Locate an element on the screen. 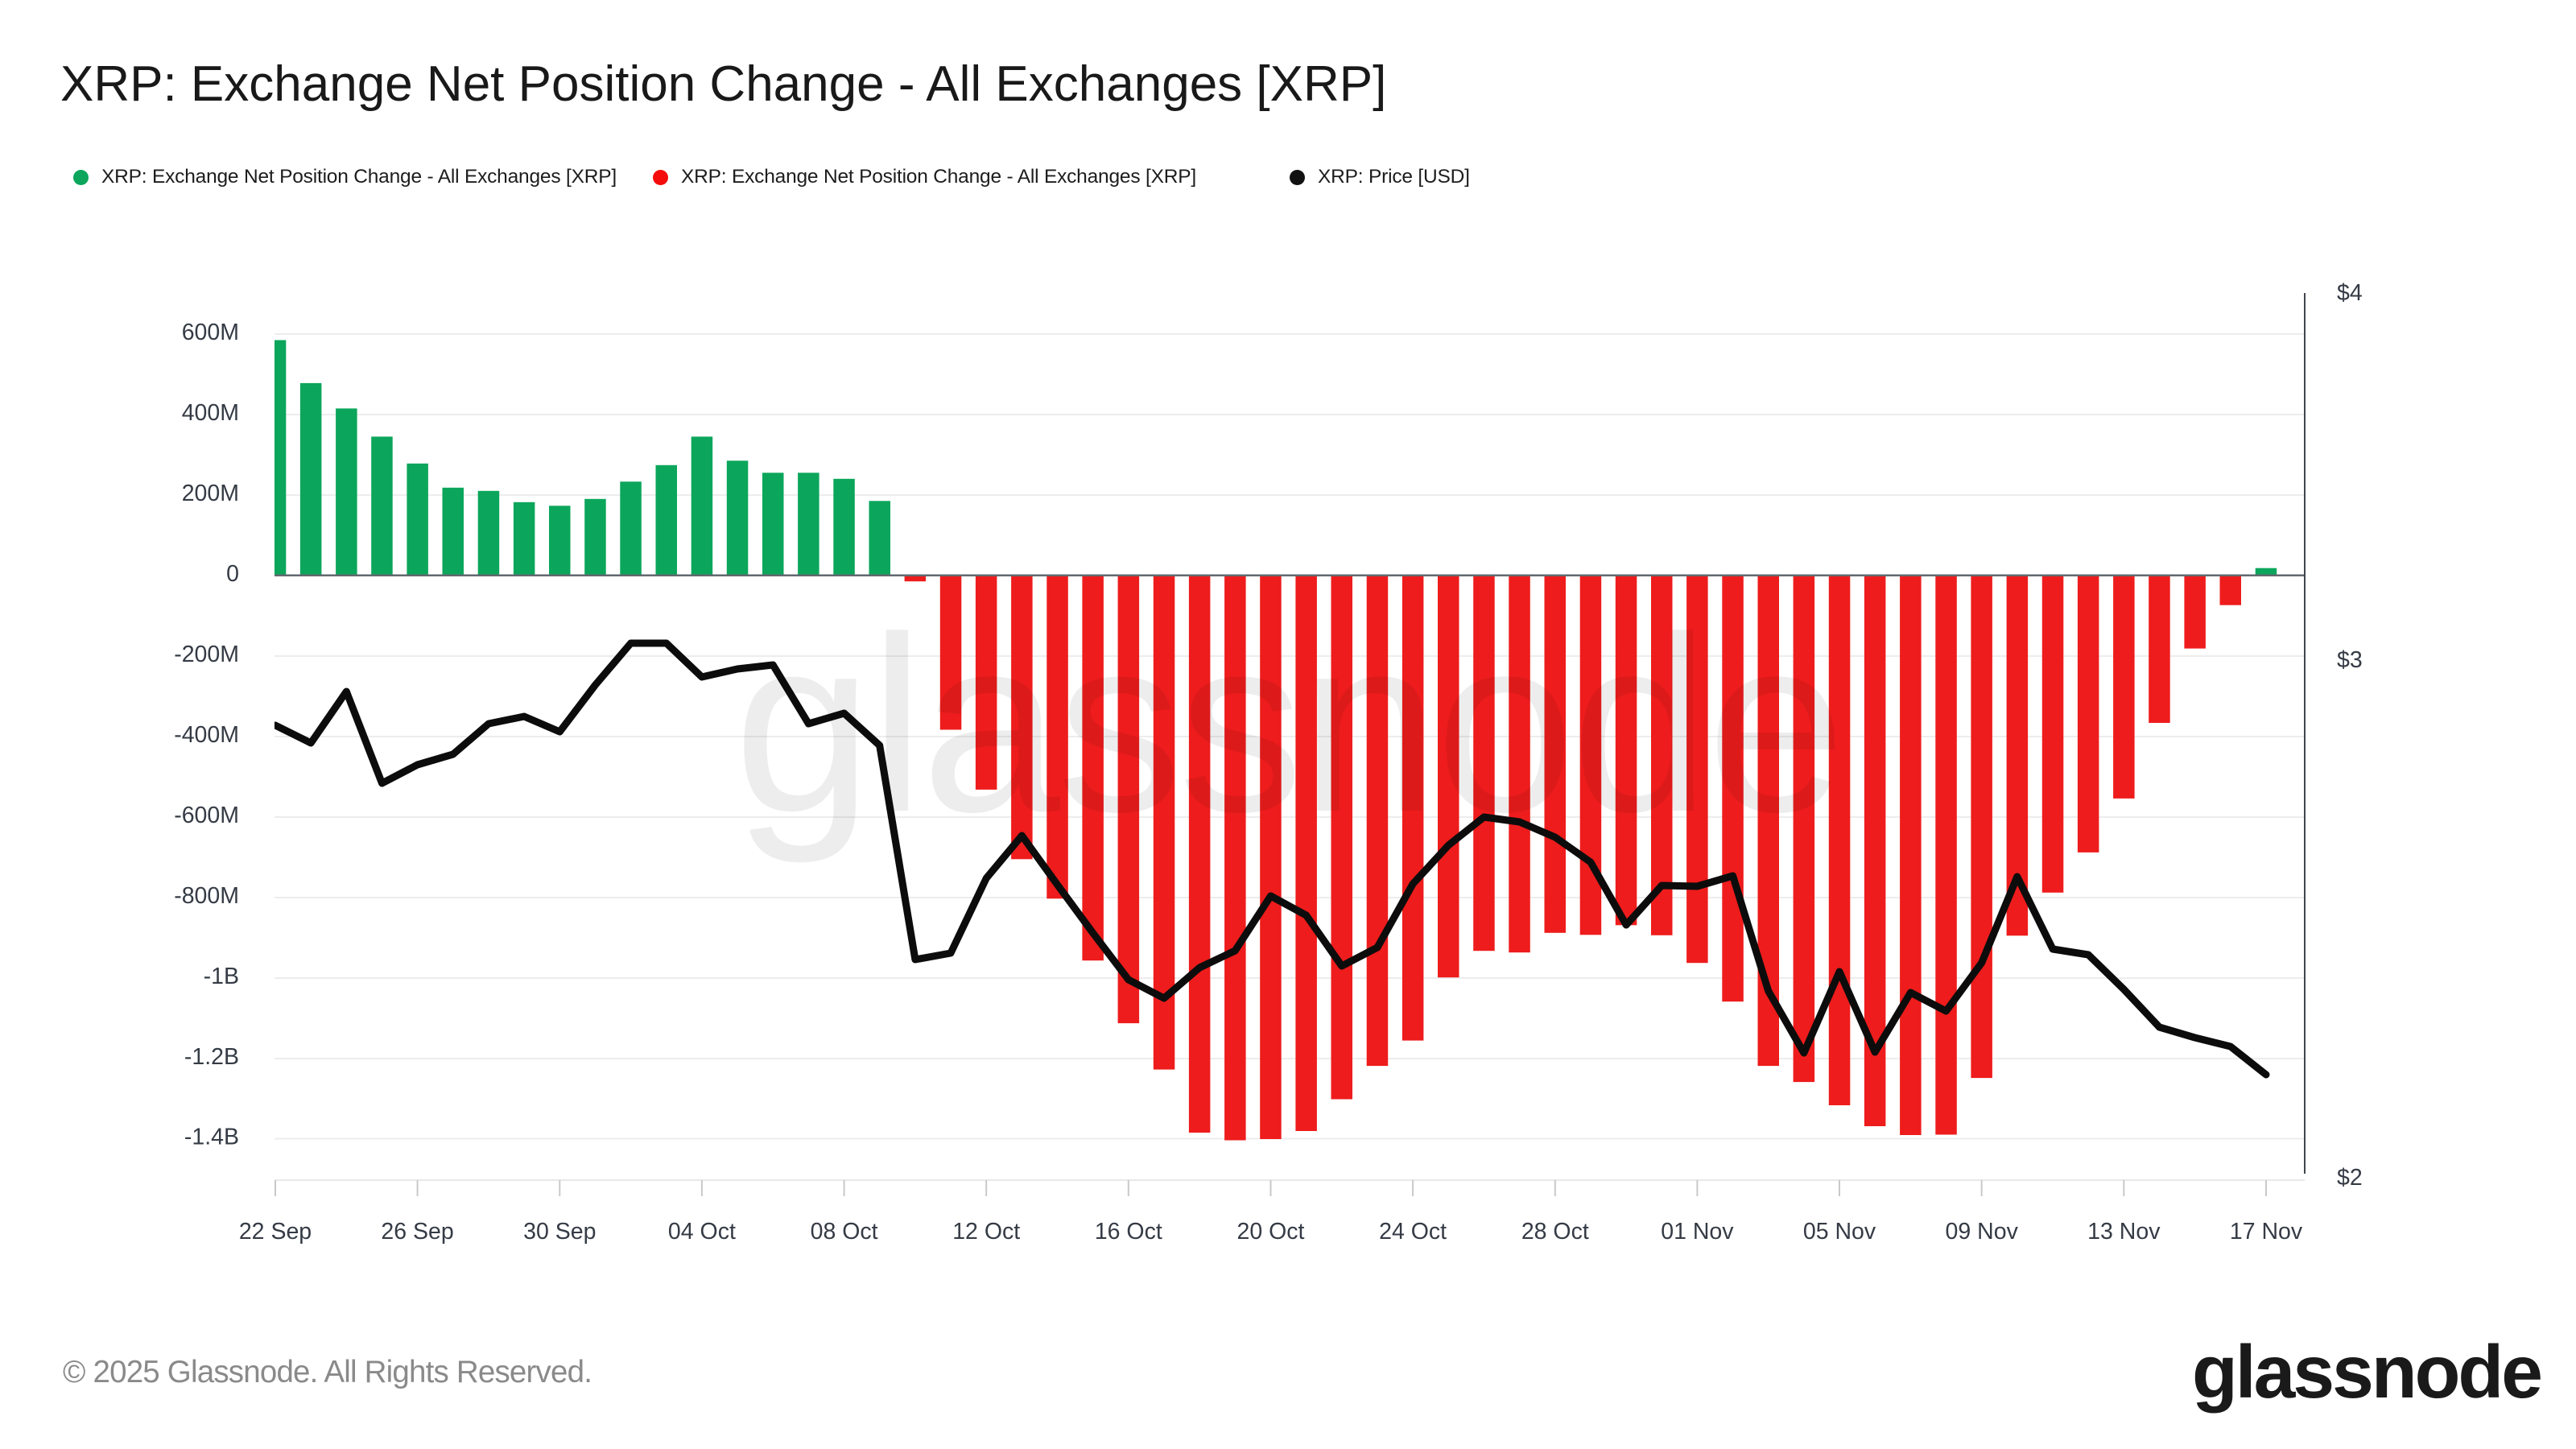  svg-text: glassnode is located at coordinates (1287, 724).